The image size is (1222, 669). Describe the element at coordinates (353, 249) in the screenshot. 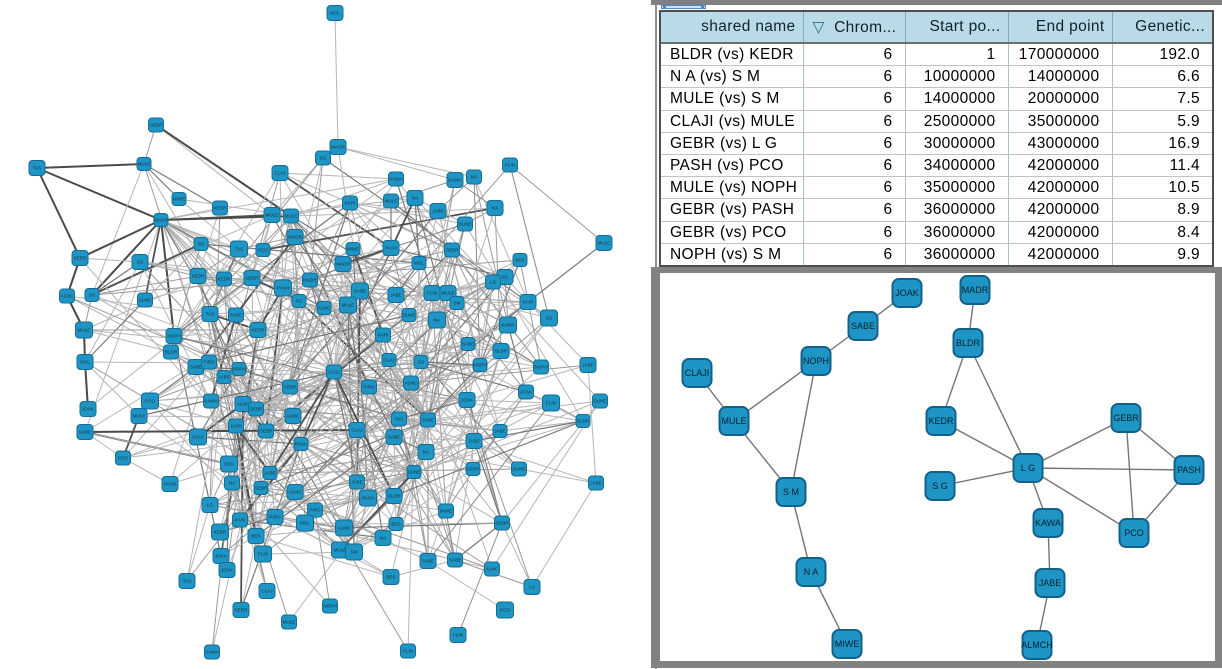

I see `svg-text: MIWE` at that location.